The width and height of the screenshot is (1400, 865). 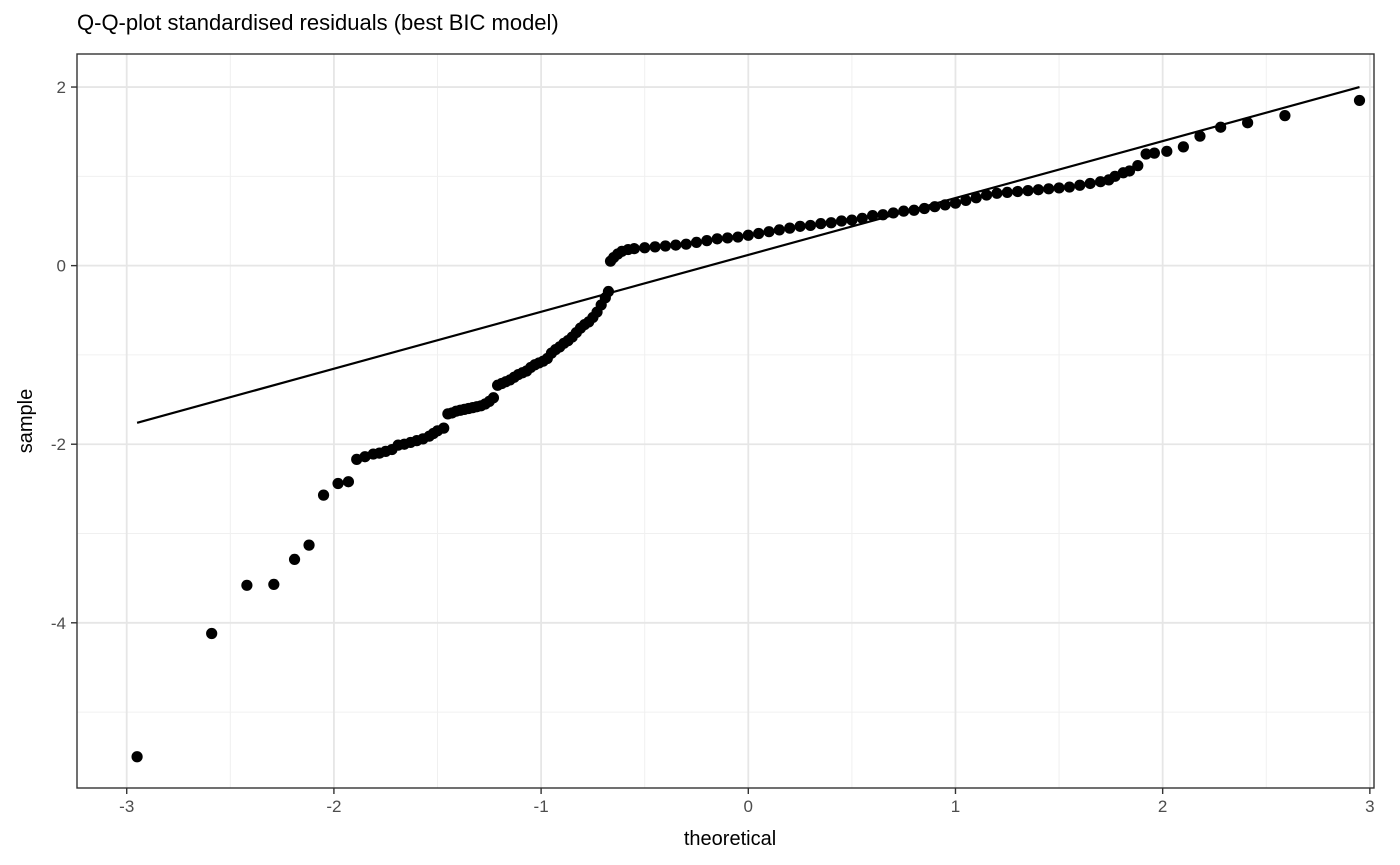 I want to click on y-tick-label: -2, so click(x=58, y=444).